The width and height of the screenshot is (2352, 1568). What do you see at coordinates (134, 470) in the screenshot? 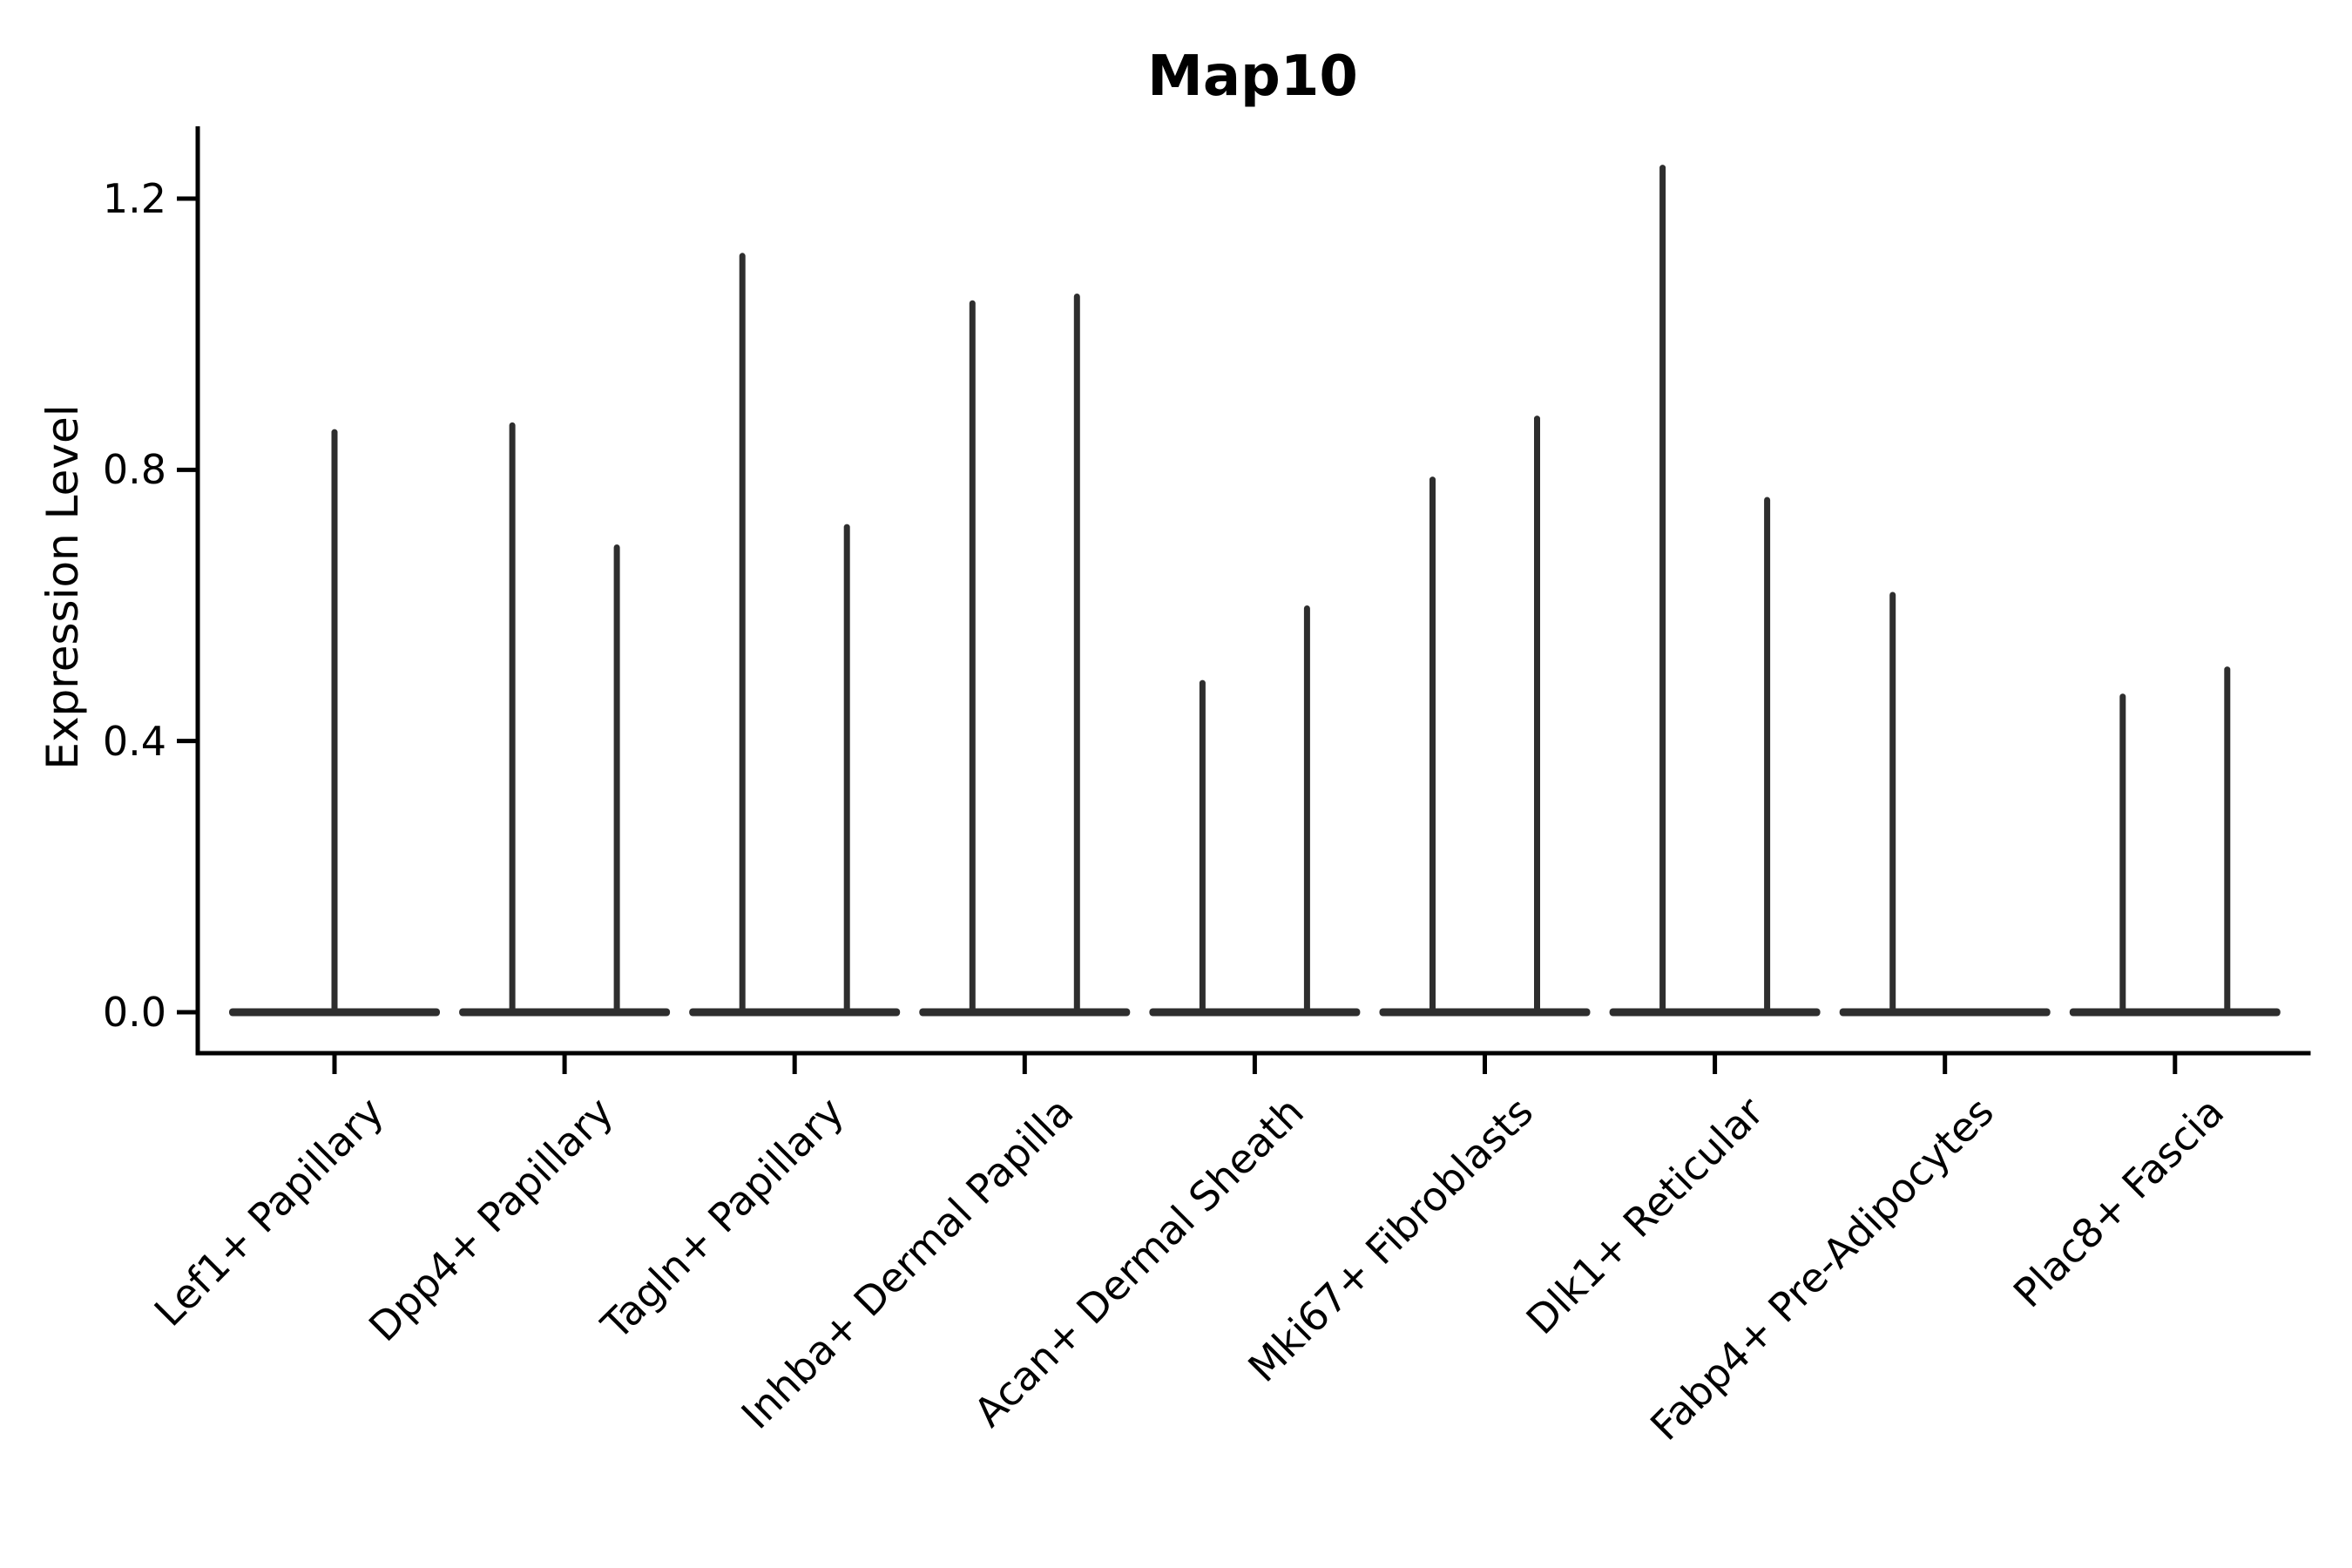
I see `y-tick-label: 0.8` at bounding box center [134, 470].